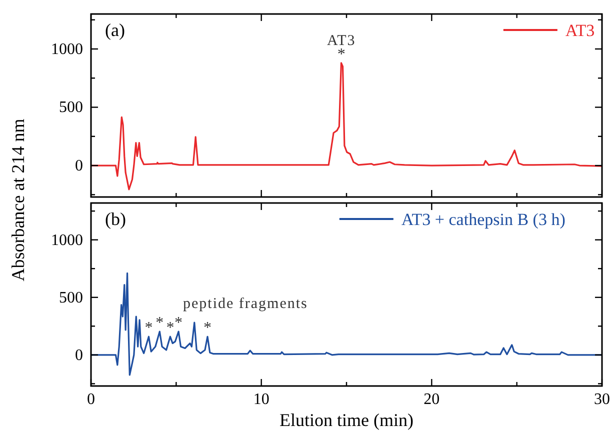  I want to click on annotation: (b), so click(115, 219).